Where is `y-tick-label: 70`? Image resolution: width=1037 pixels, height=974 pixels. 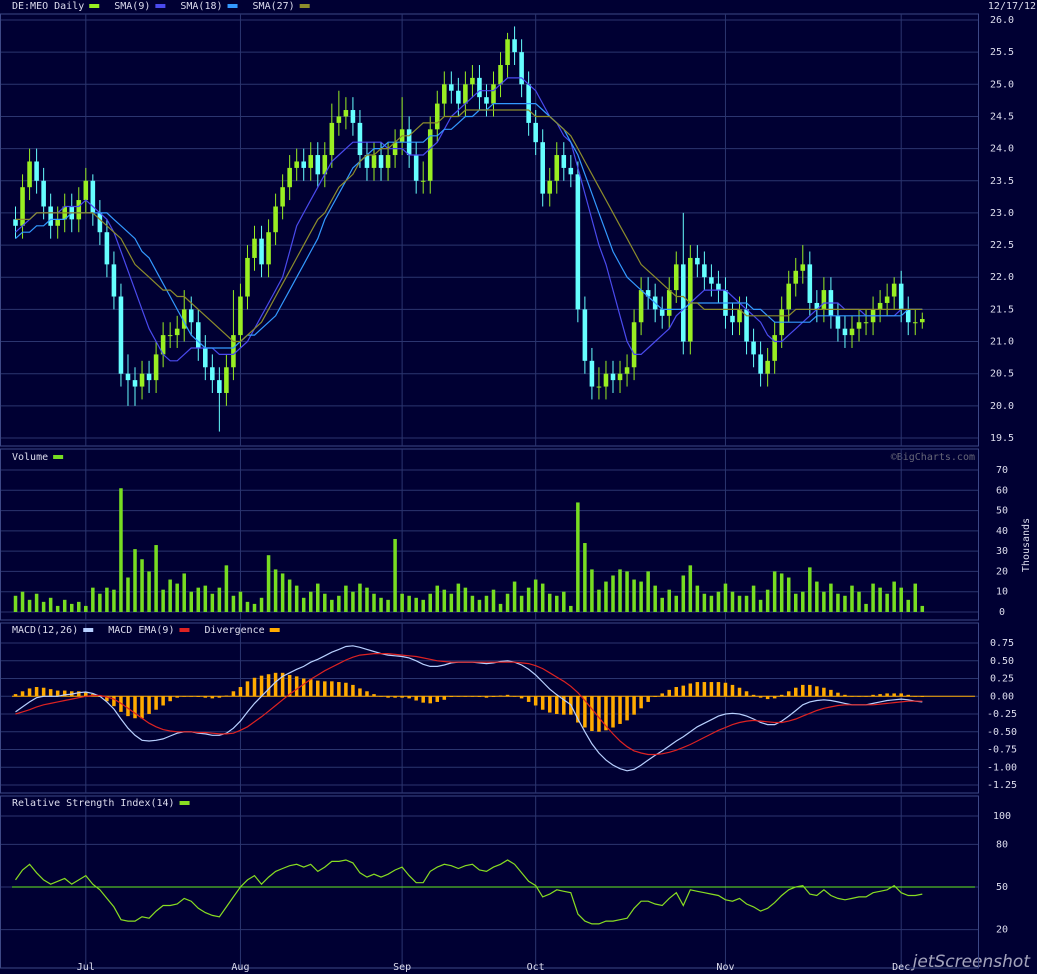
y-tick-label: 70 is located at coordinates (1002, 470).